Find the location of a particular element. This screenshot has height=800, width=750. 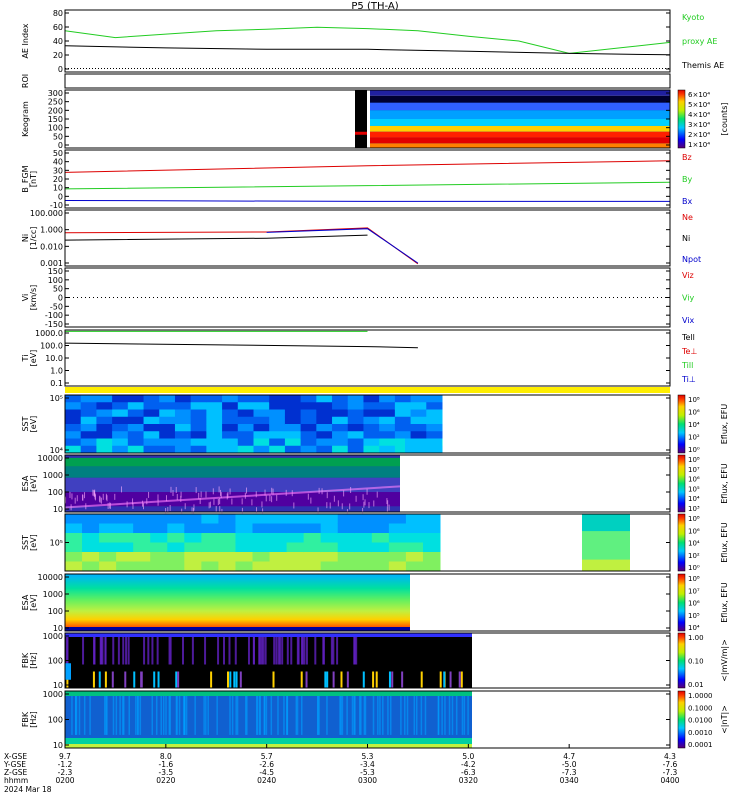

ytick-label: -50 is located at coordinates (56, 306).